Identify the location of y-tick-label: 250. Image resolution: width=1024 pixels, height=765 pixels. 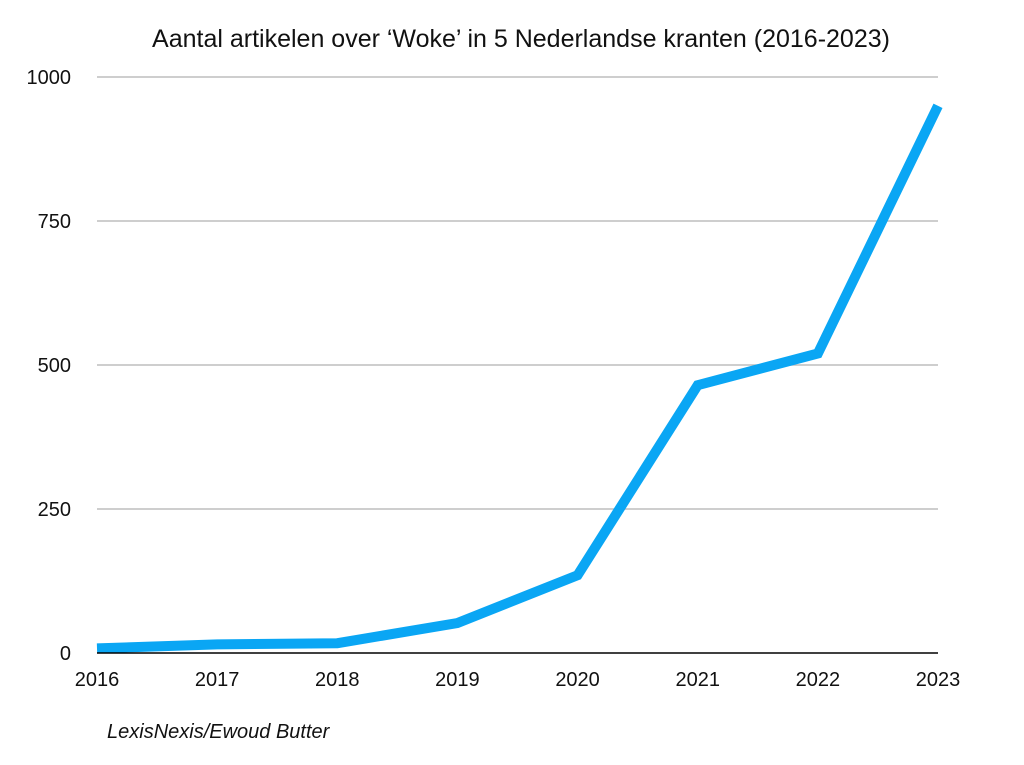
(54, 510).